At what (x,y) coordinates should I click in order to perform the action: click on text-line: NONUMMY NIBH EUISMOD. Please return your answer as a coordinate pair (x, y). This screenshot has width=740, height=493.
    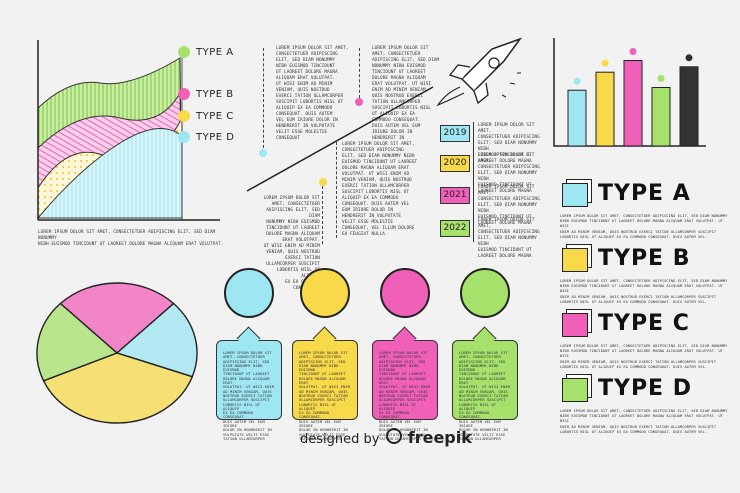
    Looking at the image, I should click on (293, 222).